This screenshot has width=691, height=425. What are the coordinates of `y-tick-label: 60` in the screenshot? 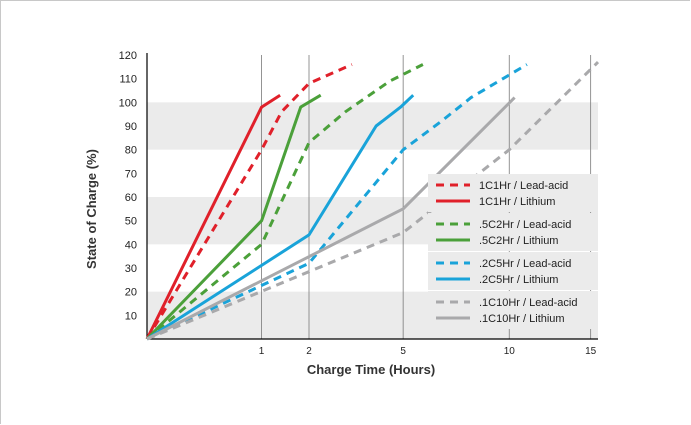 It's located at (131, 198).